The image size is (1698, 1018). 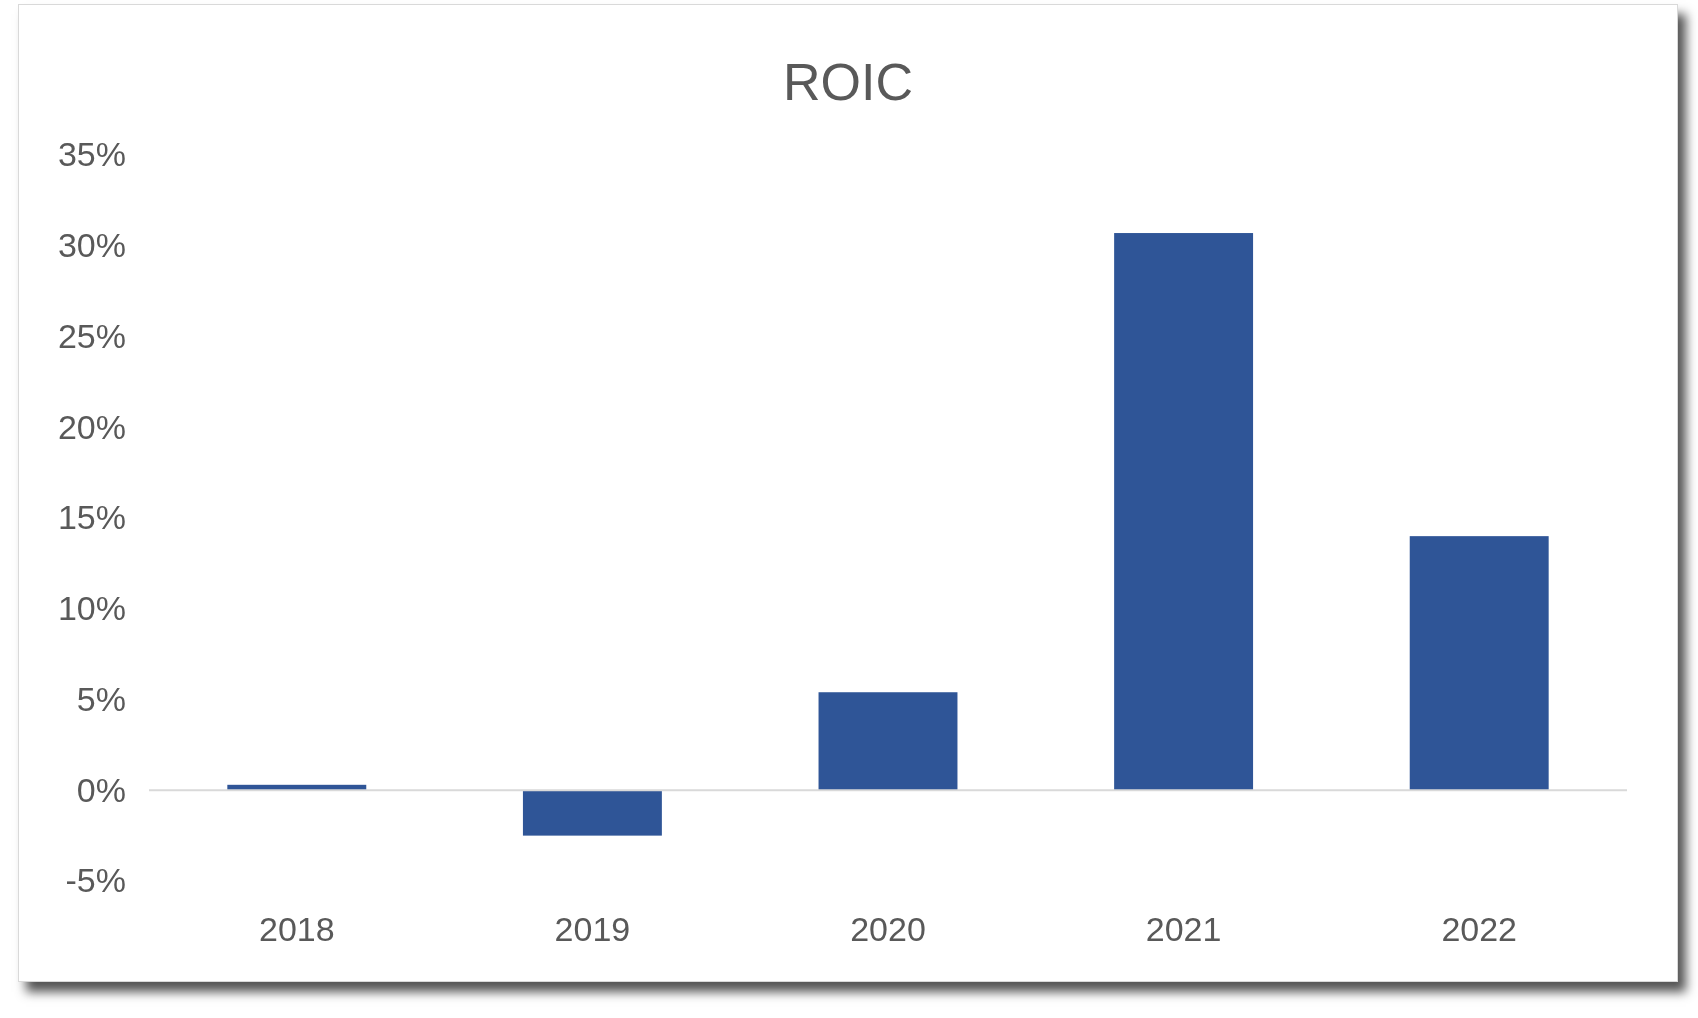 What do you see at coordinates (296, 929) in the screenshot?
I see `x-tick-label: 2018` at bounding box center [296, 929].